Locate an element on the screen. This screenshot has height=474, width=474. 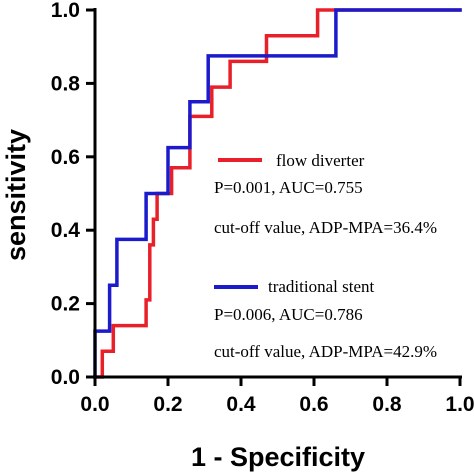
stats-annotation-flow-diverter: P=0.001, AUC=0.755 is located at coordinates (288, 187).